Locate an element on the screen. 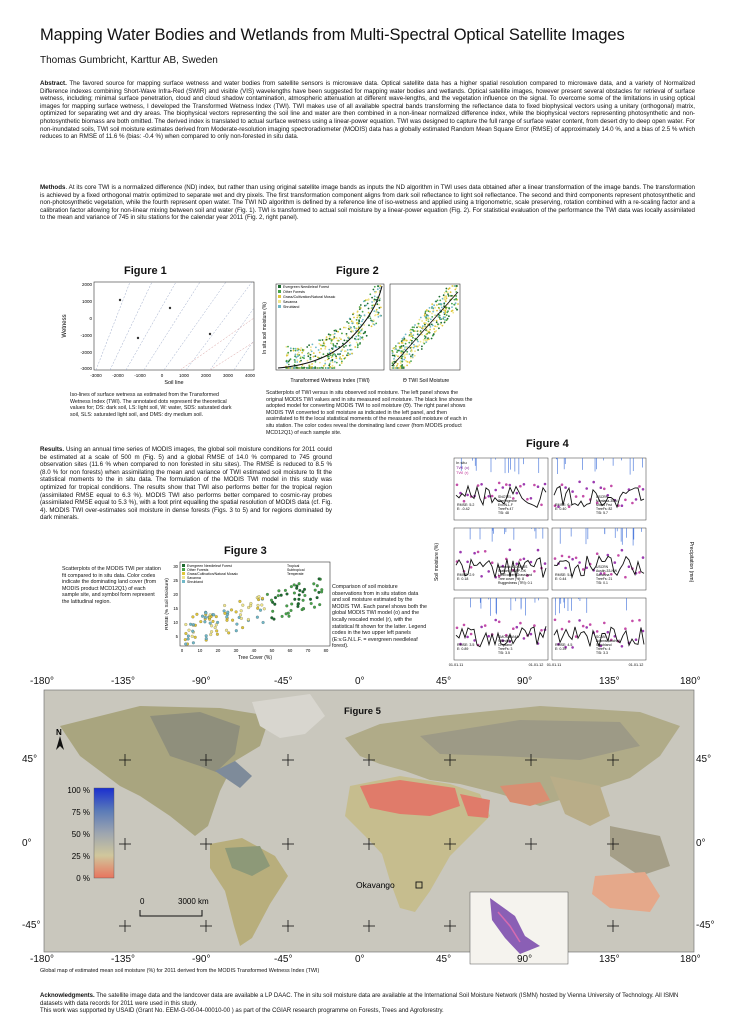 The height and width of the screenshot is (1035, 730). fig1-ytick: 0 is located at coordinates (90, 318).